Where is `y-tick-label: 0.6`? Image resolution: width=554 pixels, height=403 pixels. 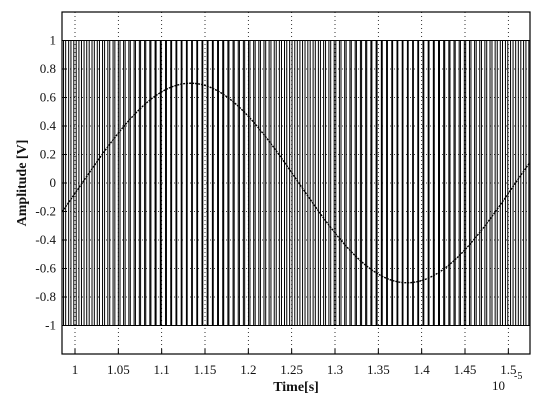
y-tick-label: 0.6 is located at coordinates (48, 97).